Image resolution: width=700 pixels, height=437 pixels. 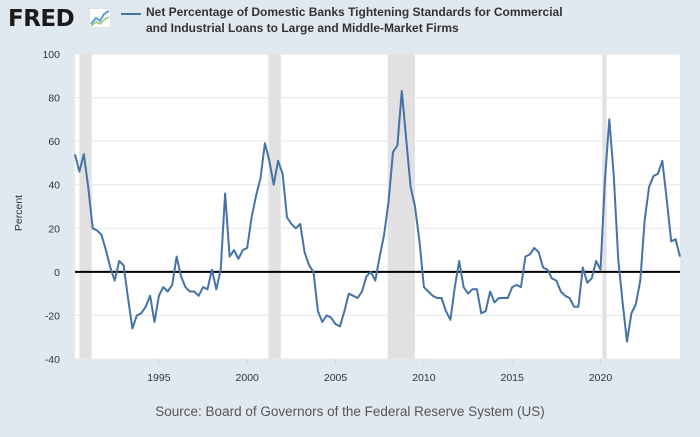 I want to click on fred-logo: FRED, so click(x=41, y=19).